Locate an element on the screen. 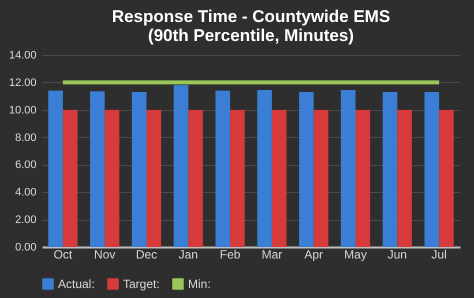  x-tick-label: Dec is located at coordinates (147, 255).